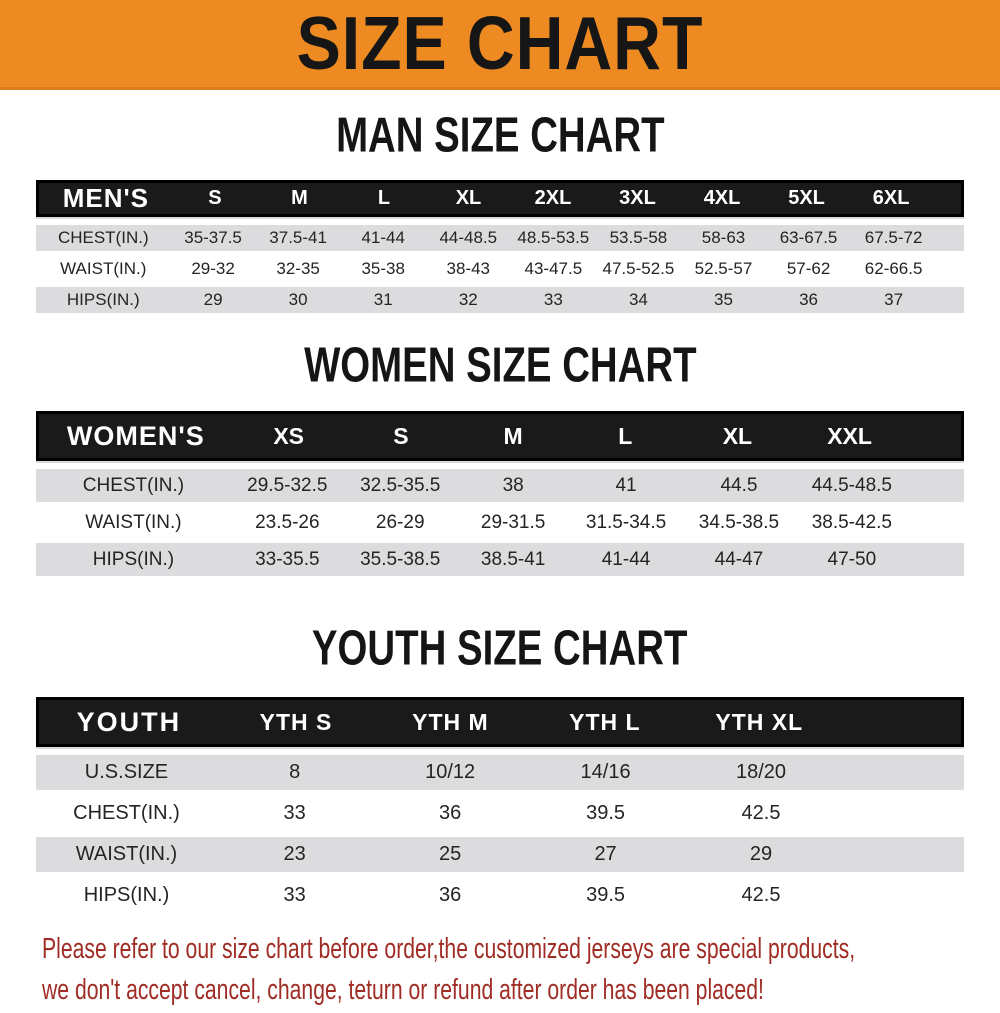 The height and width of the screenshot is (1013, 1000). Describe the element at coordinates (761, 772) in the screenshot. I see `size-value: 18/20` at that location.